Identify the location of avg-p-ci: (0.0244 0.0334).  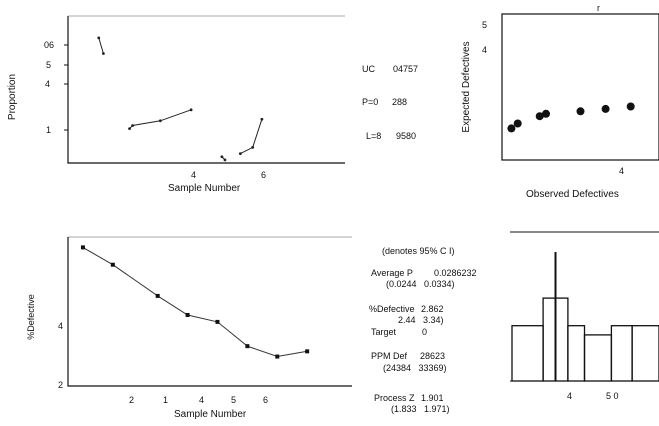
(420, 284).